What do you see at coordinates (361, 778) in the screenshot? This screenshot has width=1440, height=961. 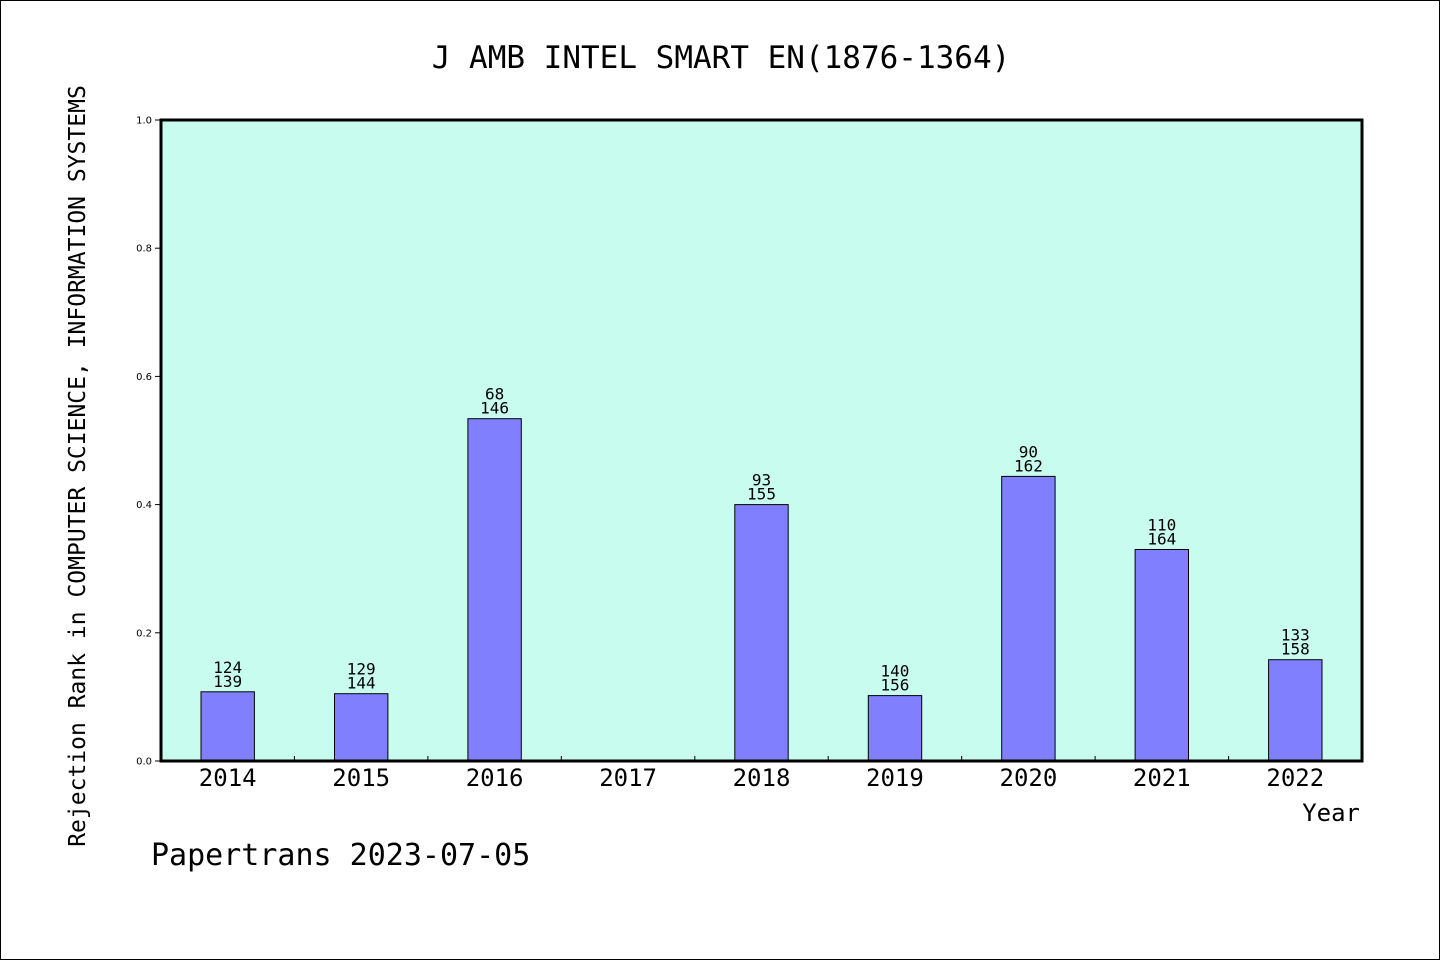 I see `x-tick-label-2015: 2015` at bounding box center [361, 778].